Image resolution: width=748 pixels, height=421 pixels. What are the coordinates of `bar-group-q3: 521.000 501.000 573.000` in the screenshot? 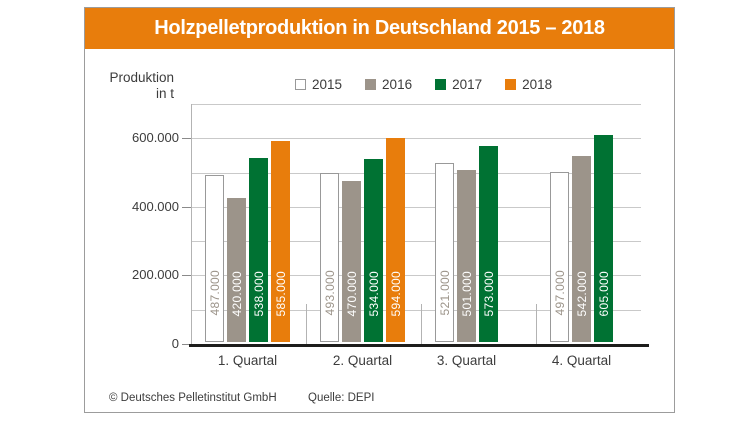 It's located at (466, 222).